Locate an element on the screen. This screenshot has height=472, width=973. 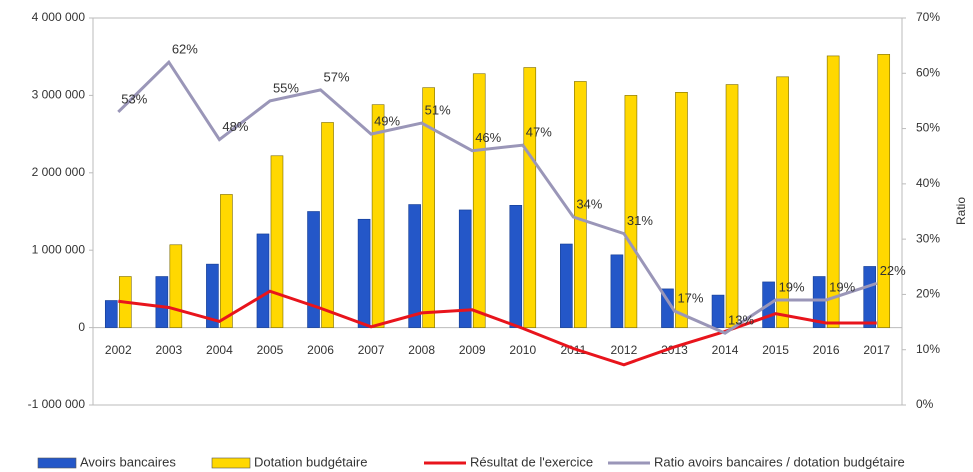
y-tick-label: 4 000 000 is located at coordinates (59, 17).